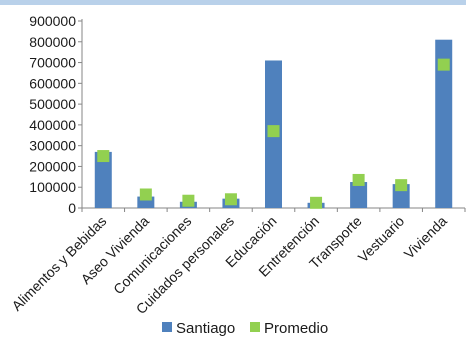 The height and width of the screenshot is (338, 466). What do you see at coordinates (52, 21) in the screenshot?
I see `y-tick-label: 900000` at bounding box center [52, 21].